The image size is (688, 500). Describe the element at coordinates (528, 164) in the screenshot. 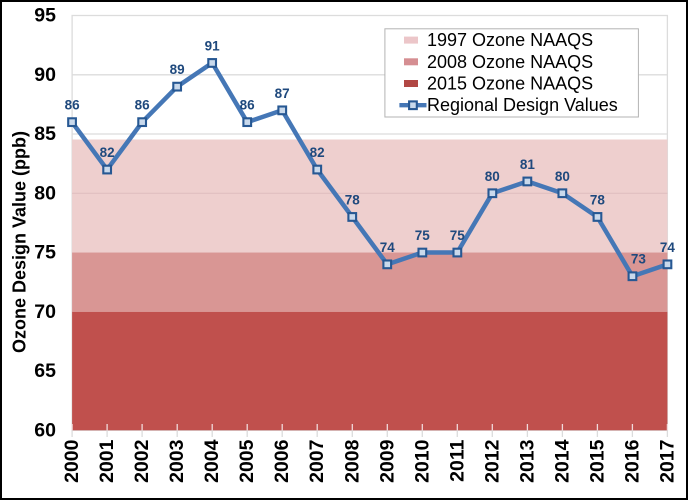

I see `svg-text: 81` at that location.